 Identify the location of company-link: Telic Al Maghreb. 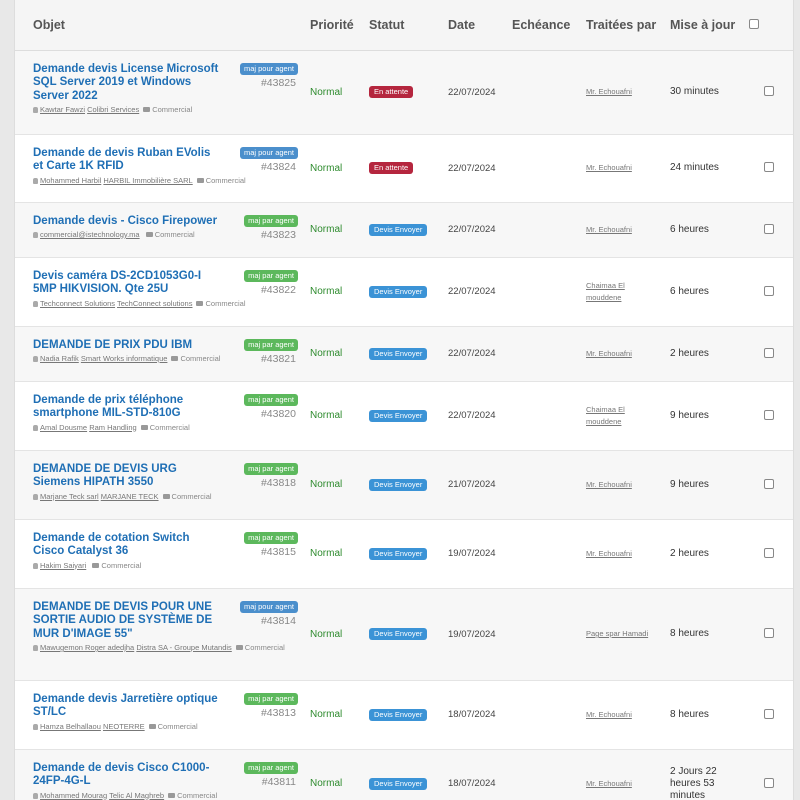
(137, 795).